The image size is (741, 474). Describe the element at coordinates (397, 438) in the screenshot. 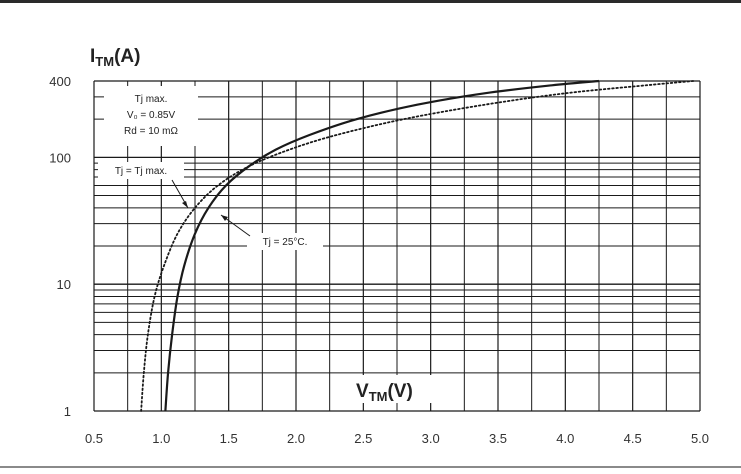

I see `x-tick-labels: 0.5 1.0 1.5 2.0 2.5 3.0 3.5 4.0 4.5 5.0` at that location.